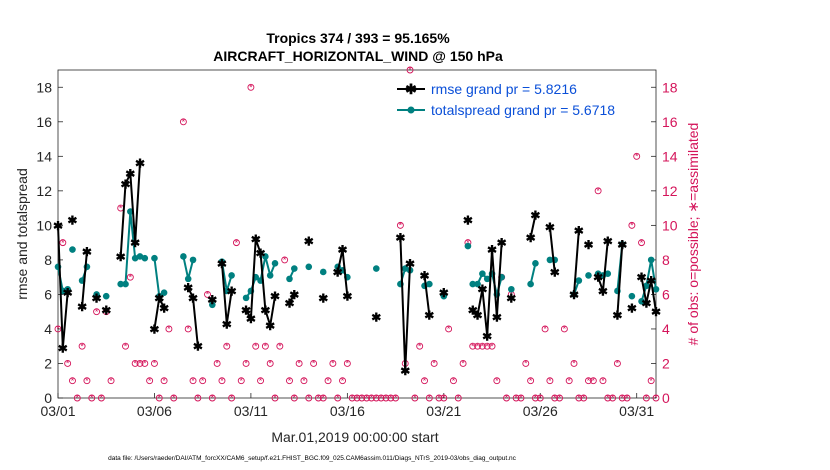 This screenshot has width=830, height=470. Describe the element at coordinates (347, 411) in the screenshot. I see `x-tick-label: 03/16` at that location.